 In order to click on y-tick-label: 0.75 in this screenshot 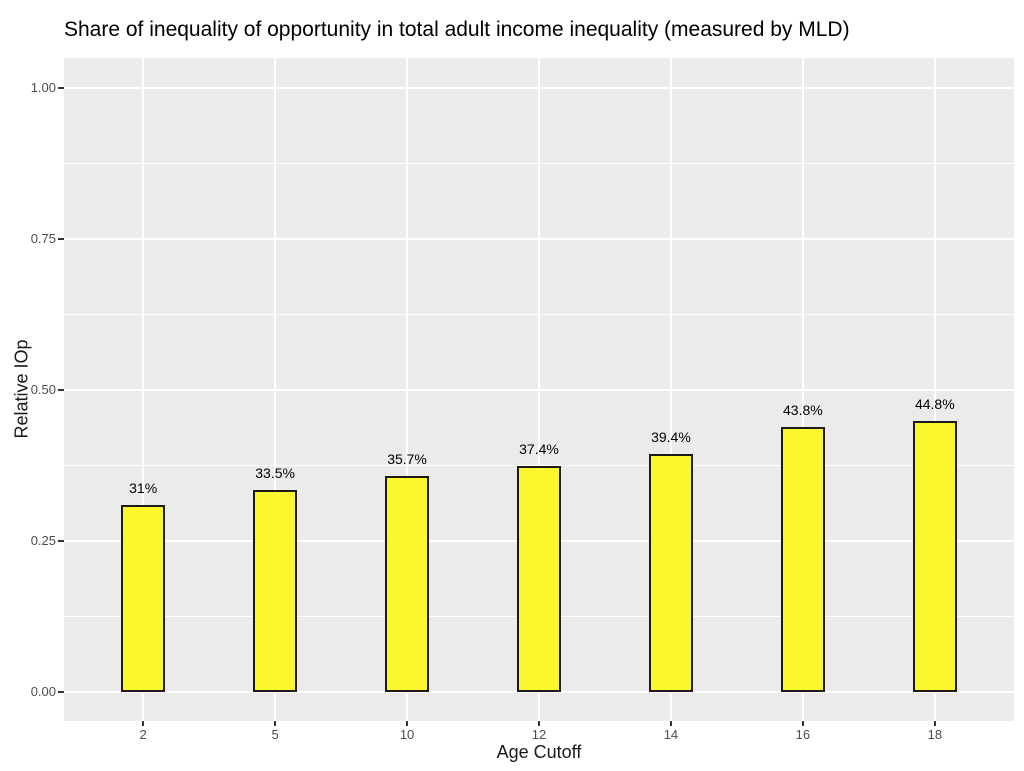, I will do `click(43, 238)`.